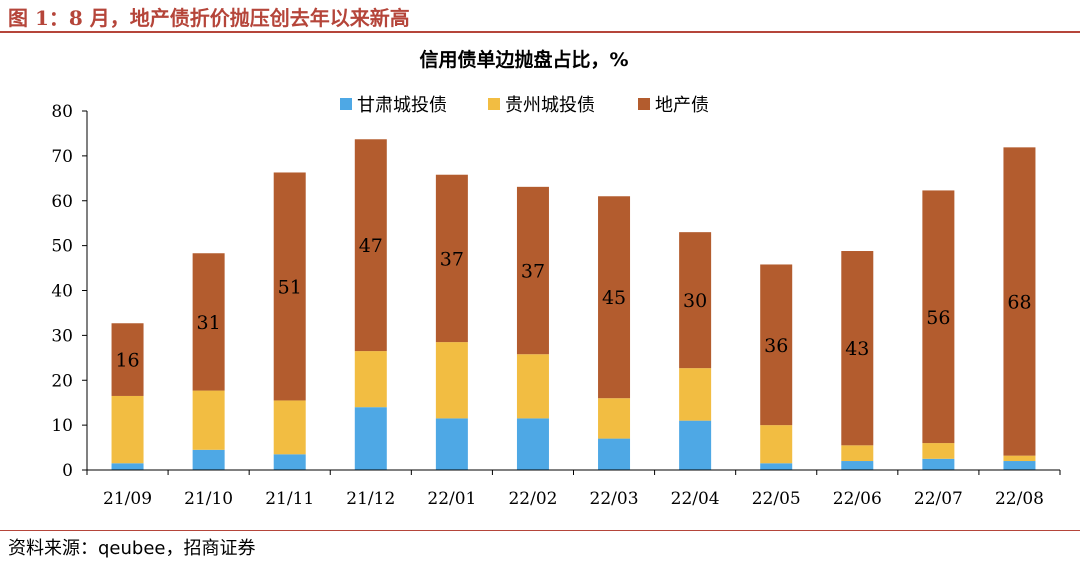 The image size is (1080, 562). What do you see at coordinates (370, 499) in the screenshot?
I see `x-tick-label: 21/12` at bounding box center [370, 499].